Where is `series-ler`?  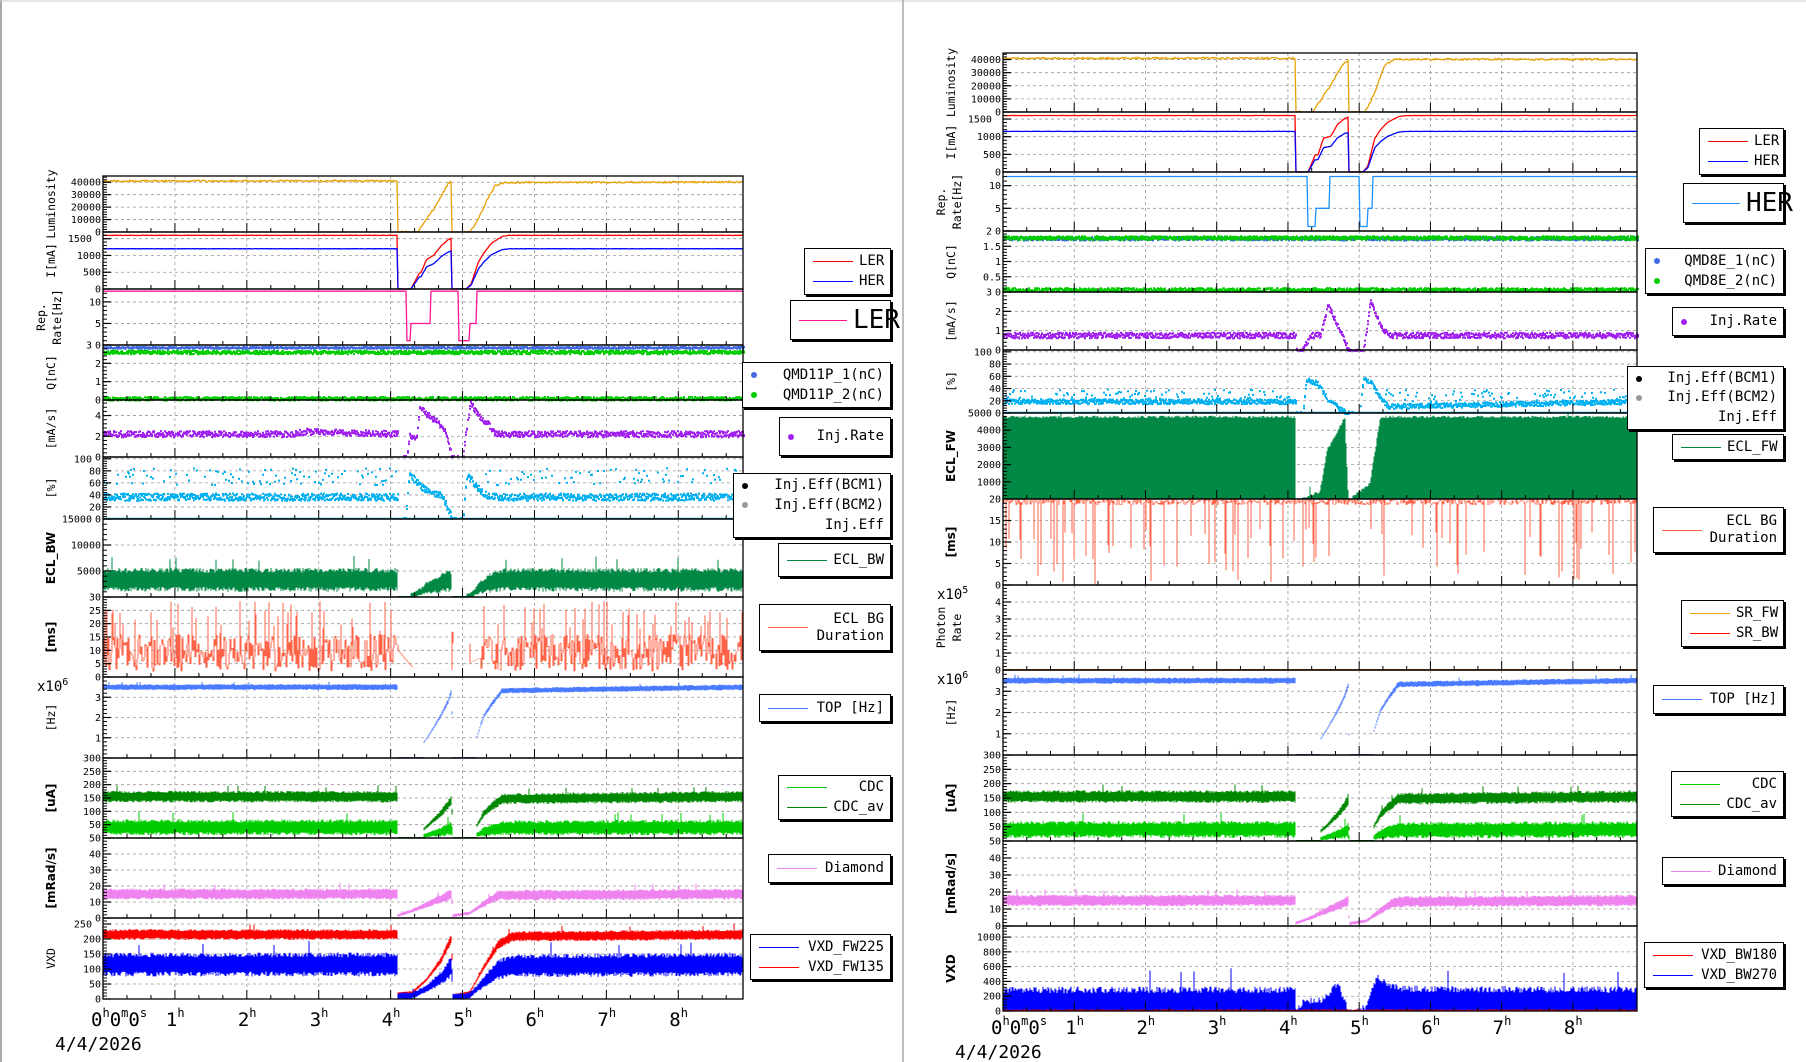 series-ler is located at coordinates (423, 316).